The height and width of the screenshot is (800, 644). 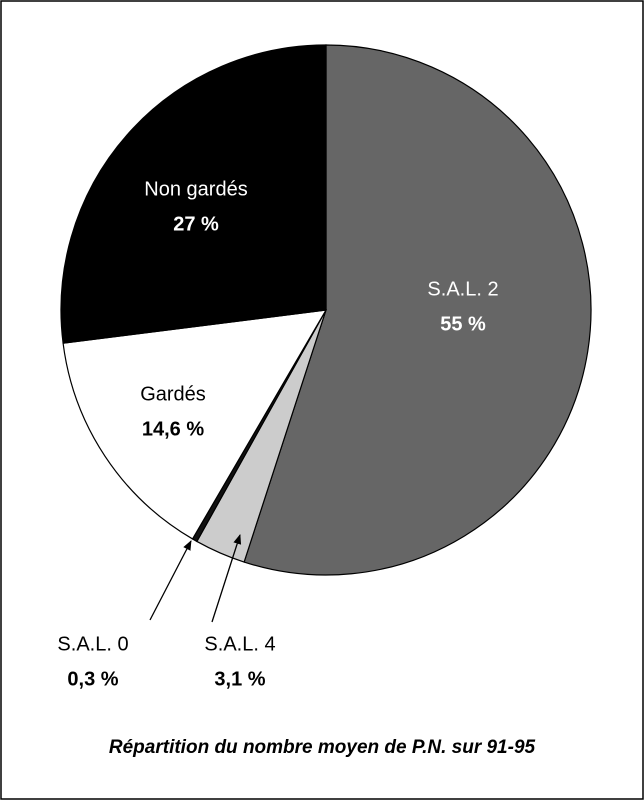 I want to click on pie-slice, so click(x=195, y=424).